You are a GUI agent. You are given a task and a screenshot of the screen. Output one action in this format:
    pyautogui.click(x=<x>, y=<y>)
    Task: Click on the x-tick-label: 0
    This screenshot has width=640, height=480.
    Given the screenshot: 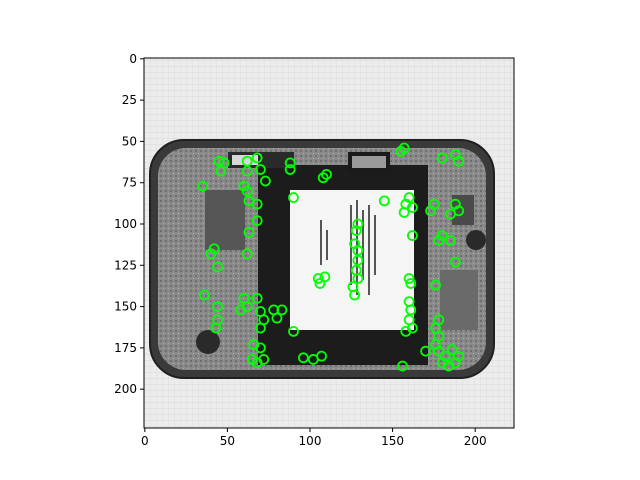 What is the action you would take?
    pyautogui.click(x=145, y=441)
    